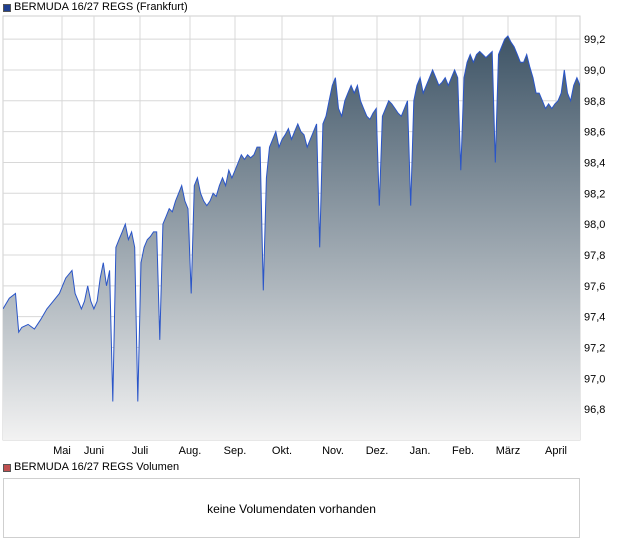  What do you see at coordinates (62, 451) in the screenshot?
I see `x-tick-label: Mai` at bounding box center [62, 451].